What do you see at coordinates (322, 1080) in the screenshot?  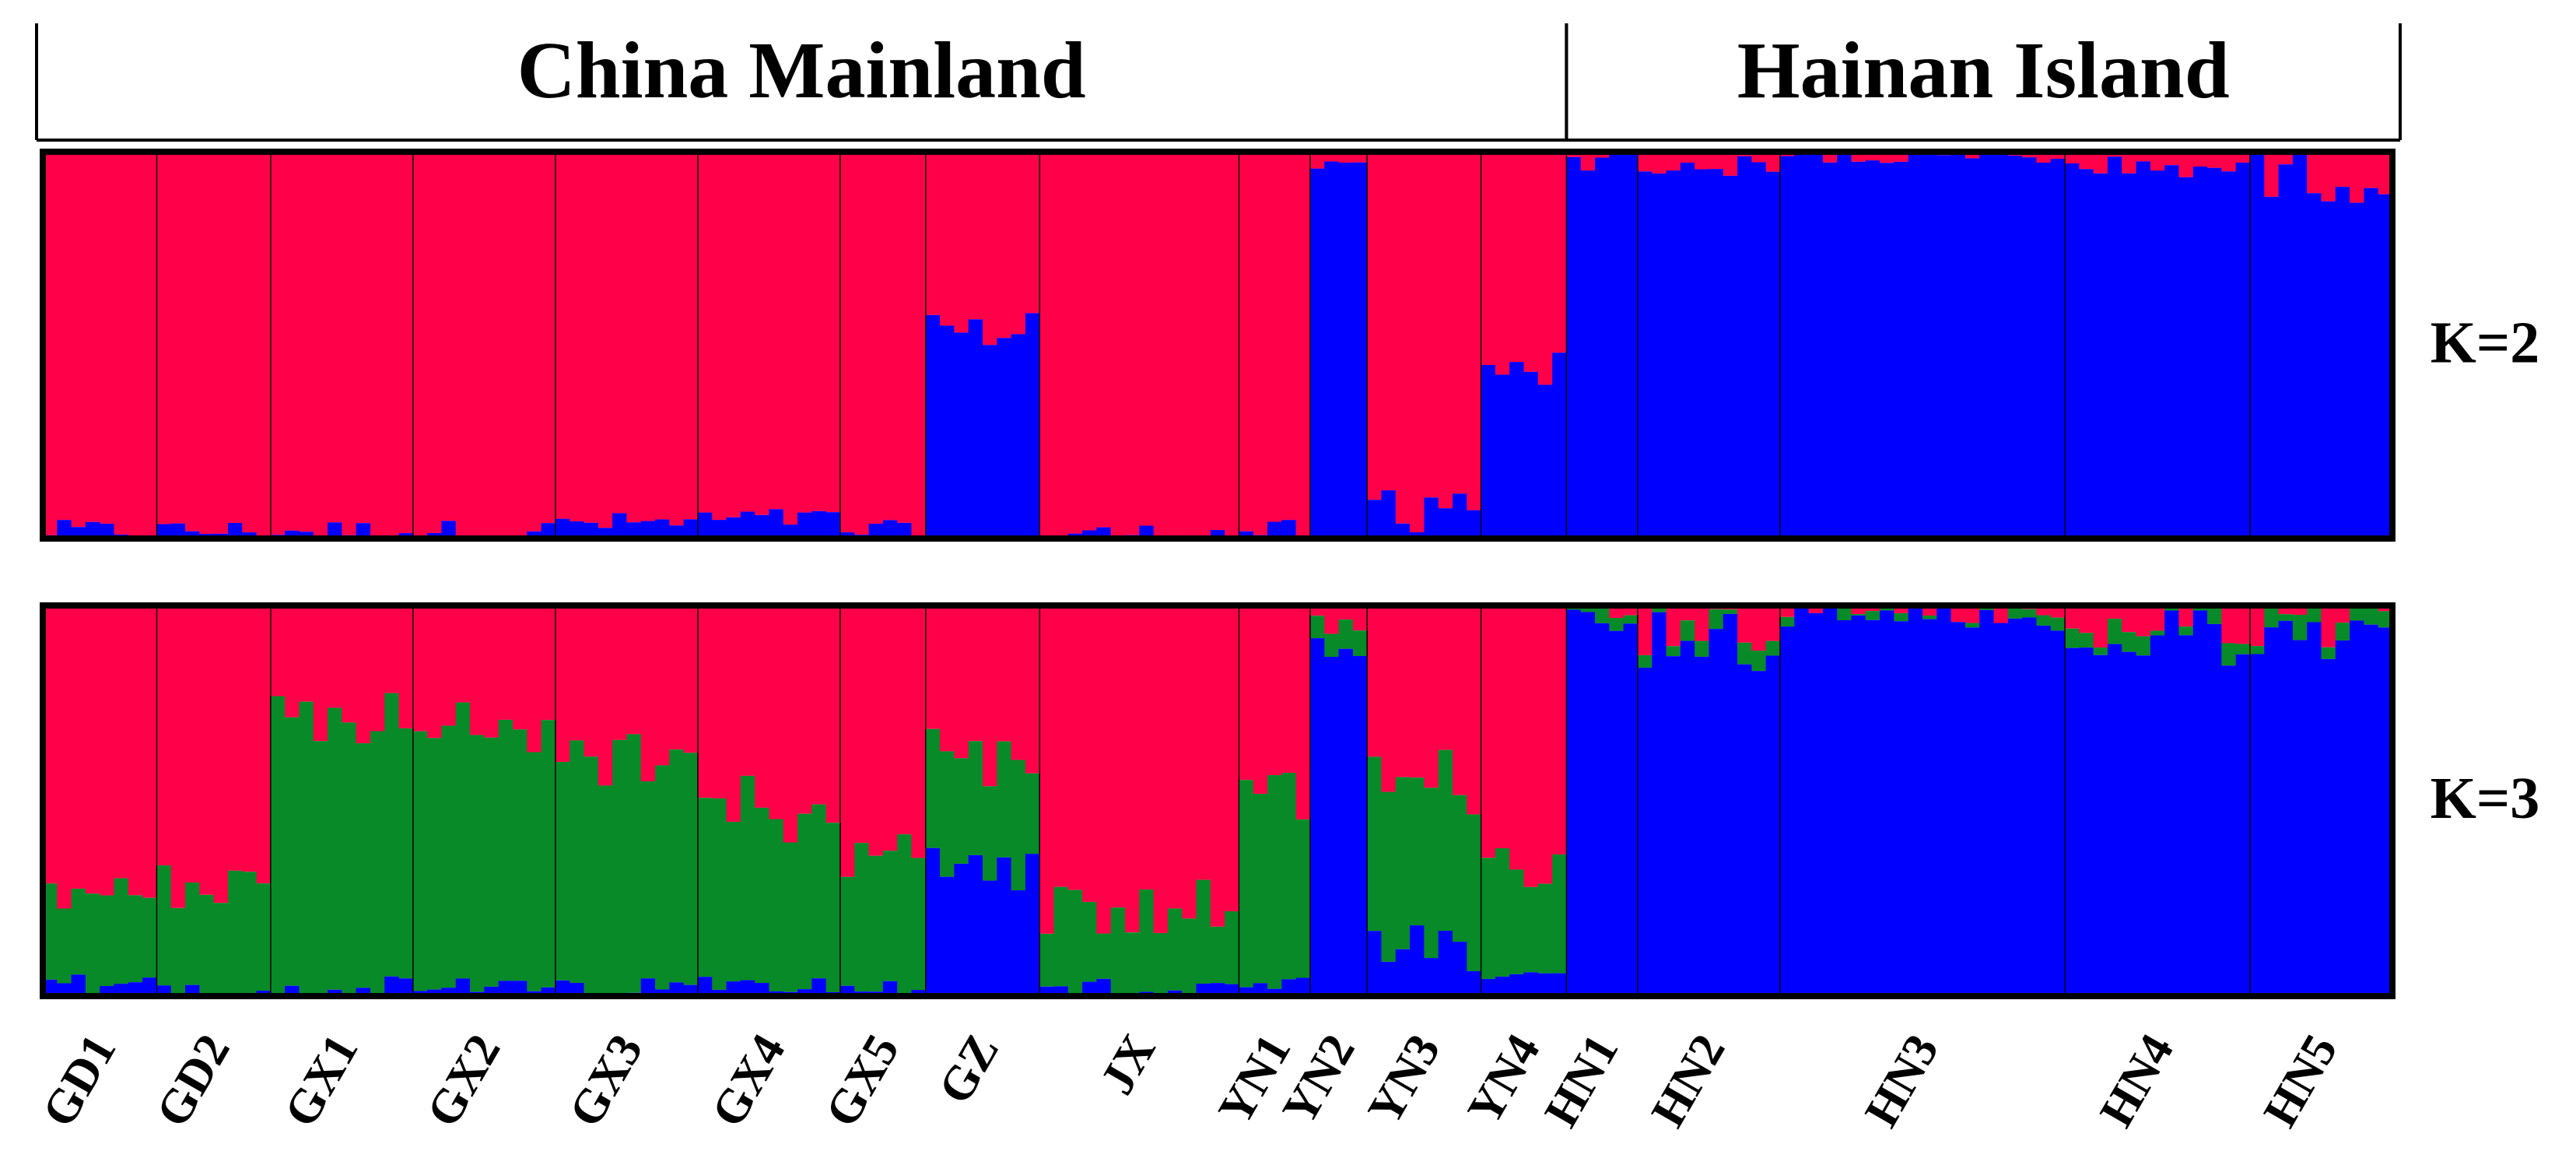 I see `population-label: GX1` at bounding box center [322, 1080].